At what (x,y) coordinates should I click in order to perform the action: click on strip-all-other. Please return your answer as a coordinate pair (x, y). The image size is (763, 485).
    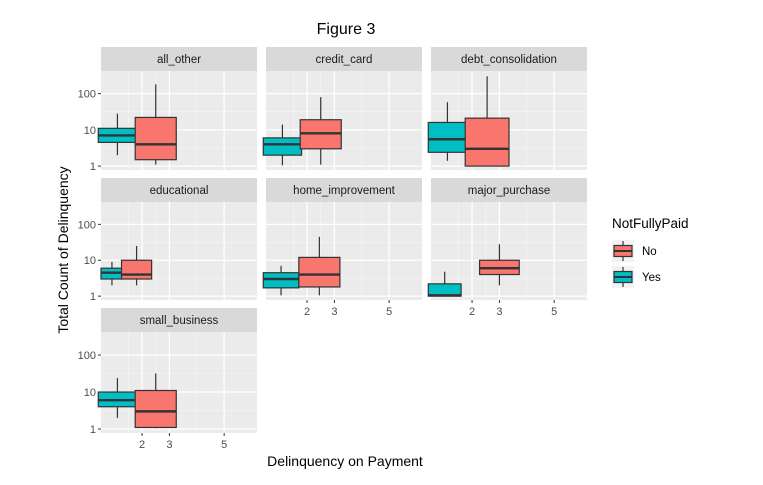
    Looking at the image, I should click on (179, 59).